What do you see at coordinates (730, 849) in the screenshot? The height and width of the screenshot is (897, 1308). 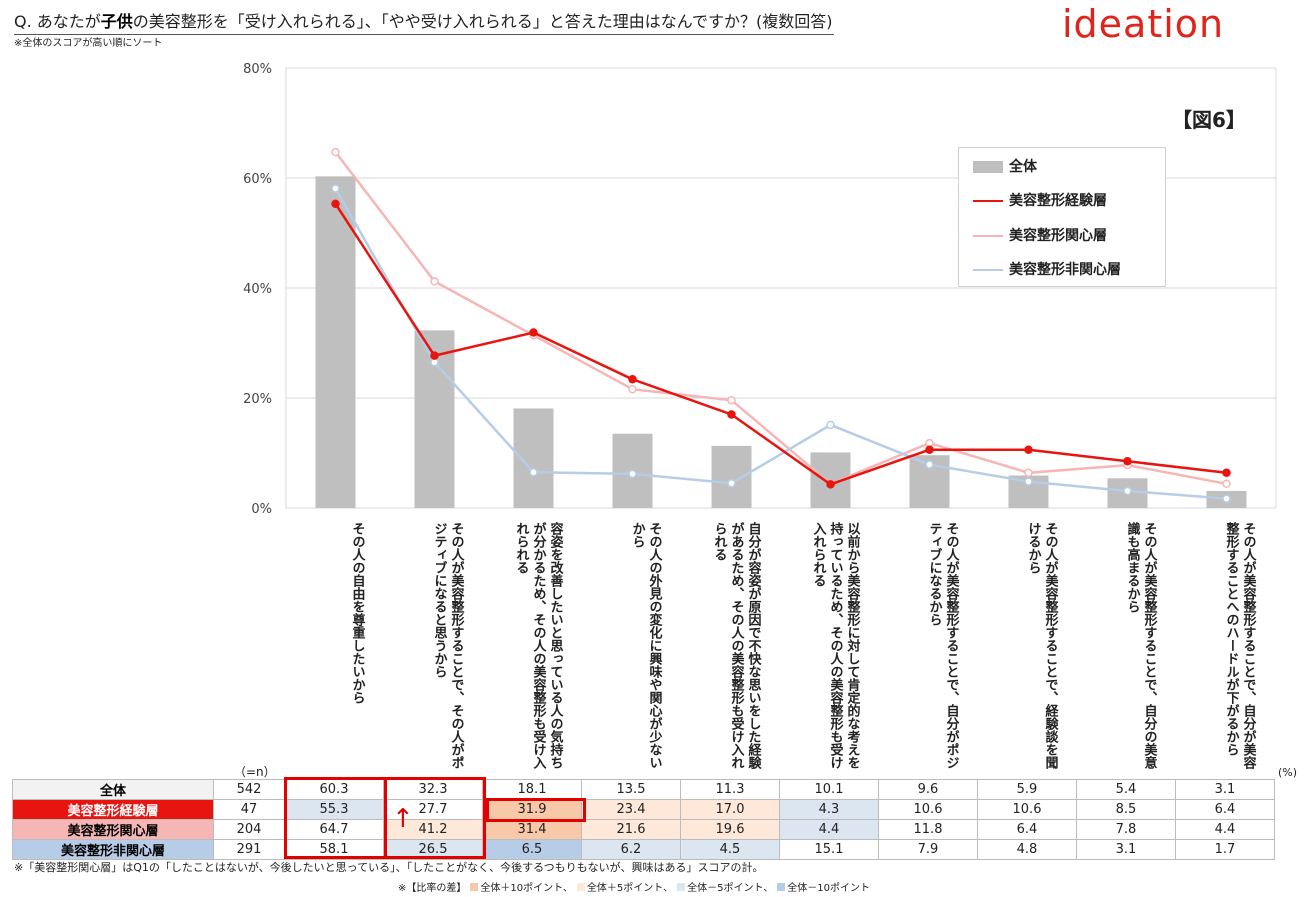 I see `value-cell: 4.5` at bounding box center [730, 849].